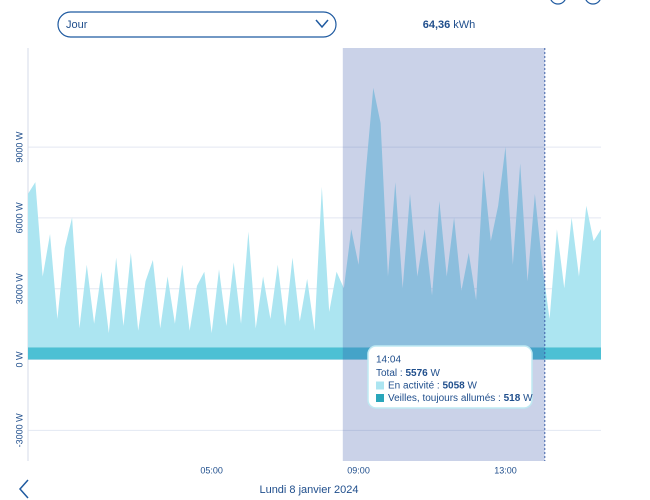 The width and height of the screenshot is (650, 500). I want to click on row-value: 5576, so click(416, 373).